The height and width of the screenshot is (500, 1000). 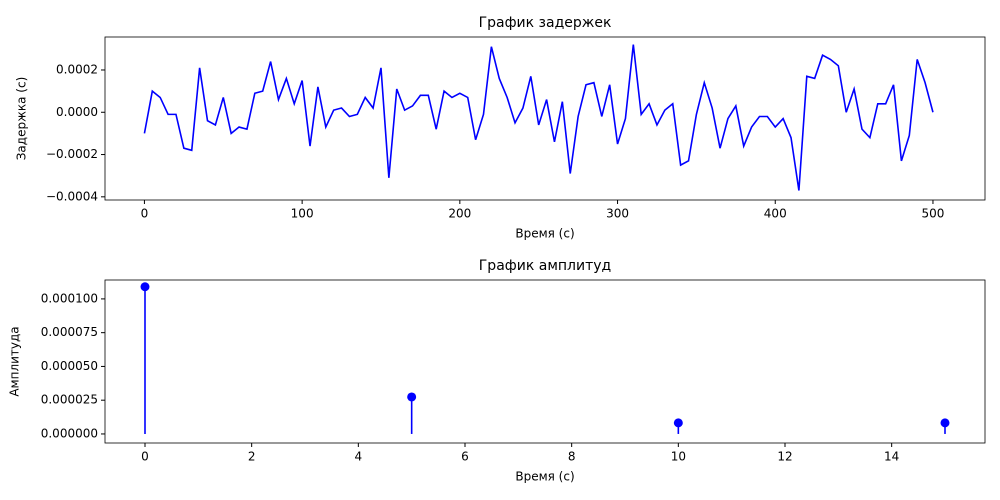 I want to click on x-tick-label: 10, so click(x=678, y=457).